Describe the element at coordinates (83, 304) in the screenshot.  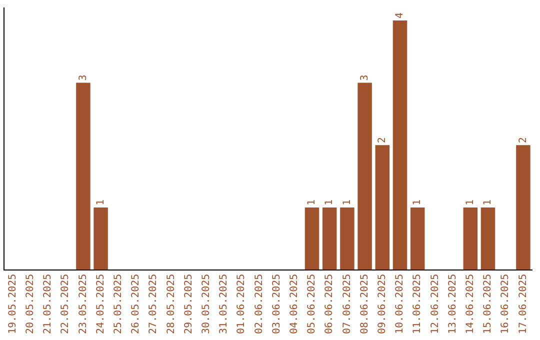
I see `x-tick-label: 23.05.2025` at that location.